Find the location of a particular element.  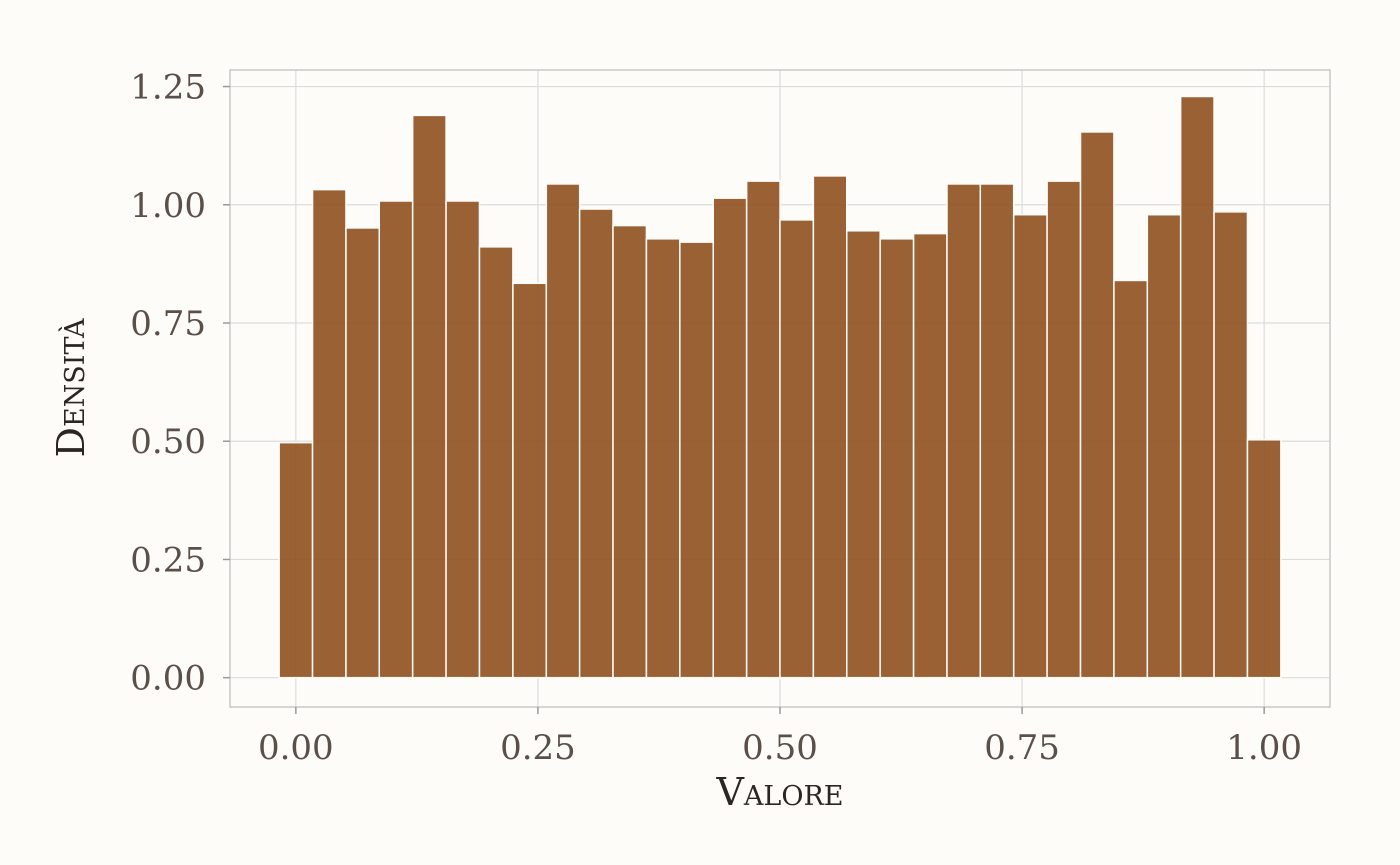

y-axis-title: Densità is located at coordinates (71, 387).